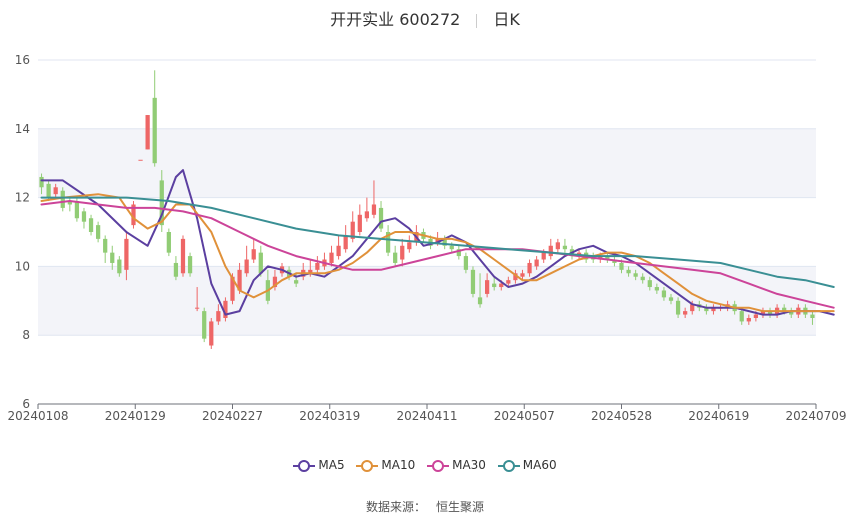  What do you see at coordinates (425, 465) in the screenshot?
I see `chart-legend: MA5 MA10 MA30 MA60` at bounding box center [425, 465].